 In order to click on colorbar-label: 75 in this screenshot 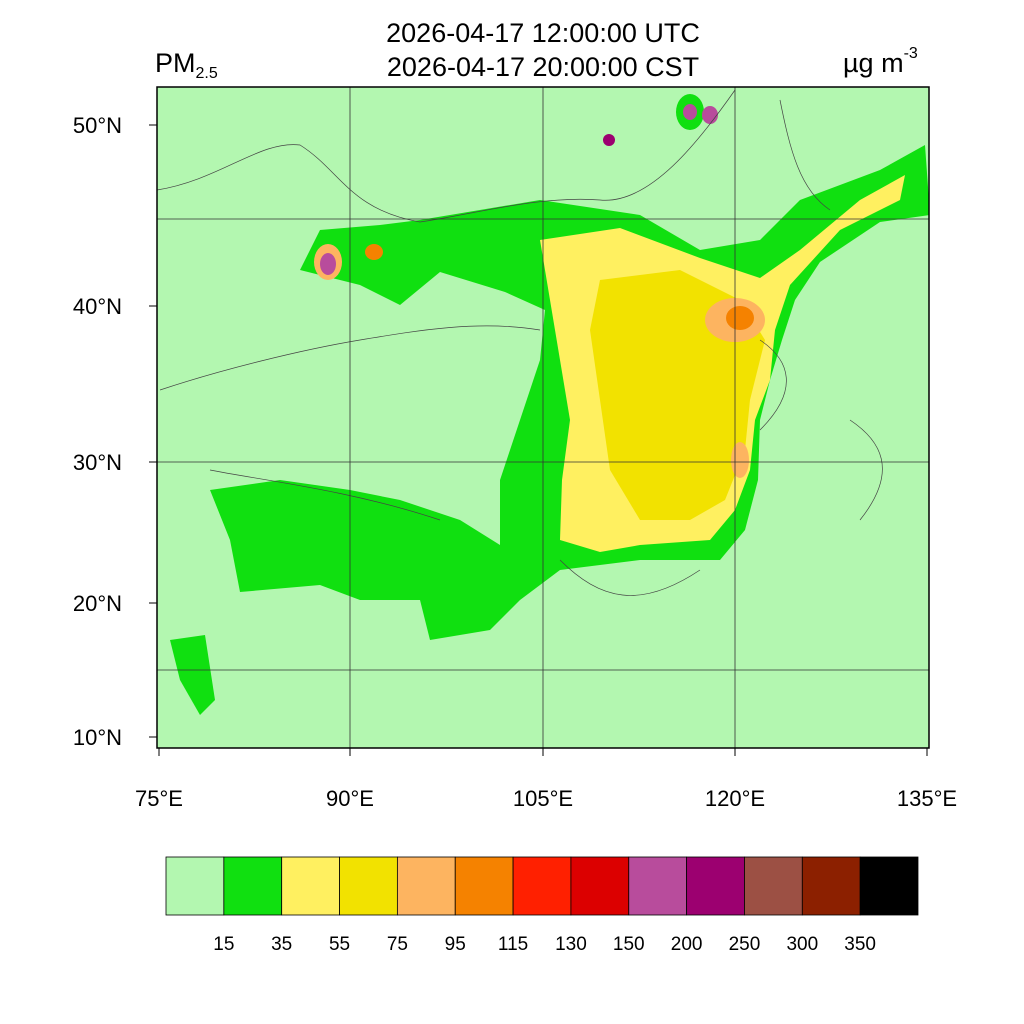, I will do `click(397, 944)`.